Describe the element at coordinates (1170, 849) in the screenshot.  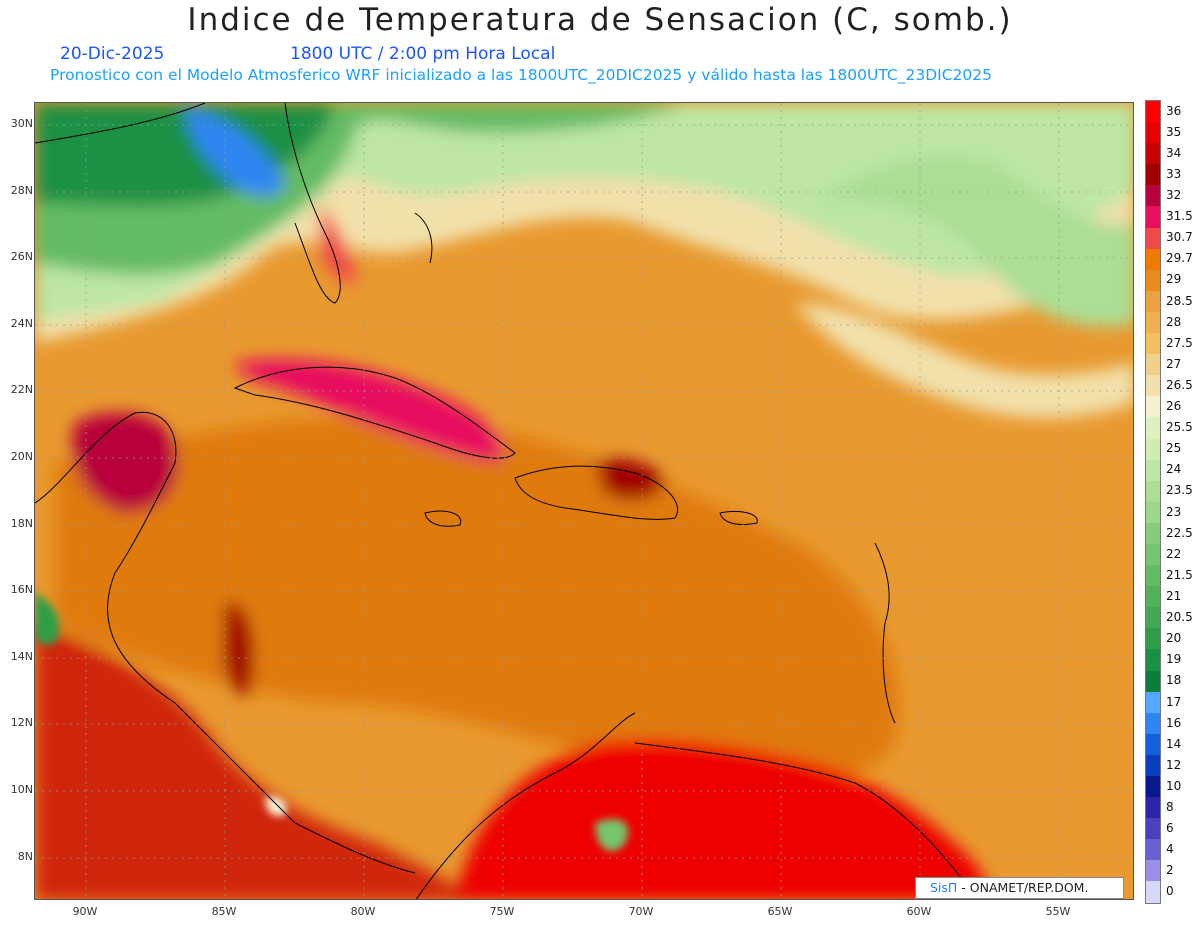
I see `colorbar-label: 4` at that location.